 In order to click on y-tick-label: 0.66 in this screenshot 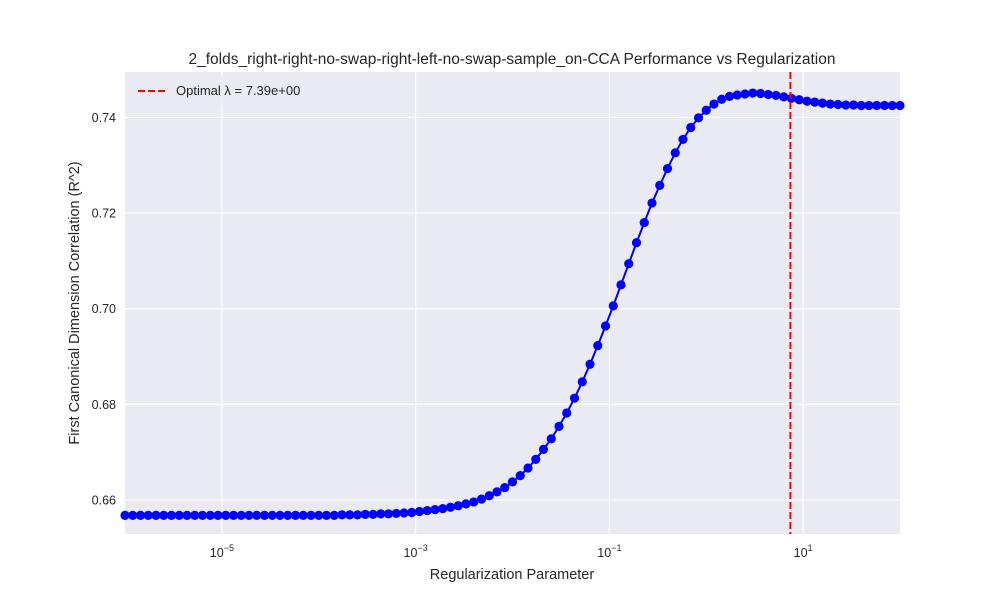, I will do `click(104, 501)`.